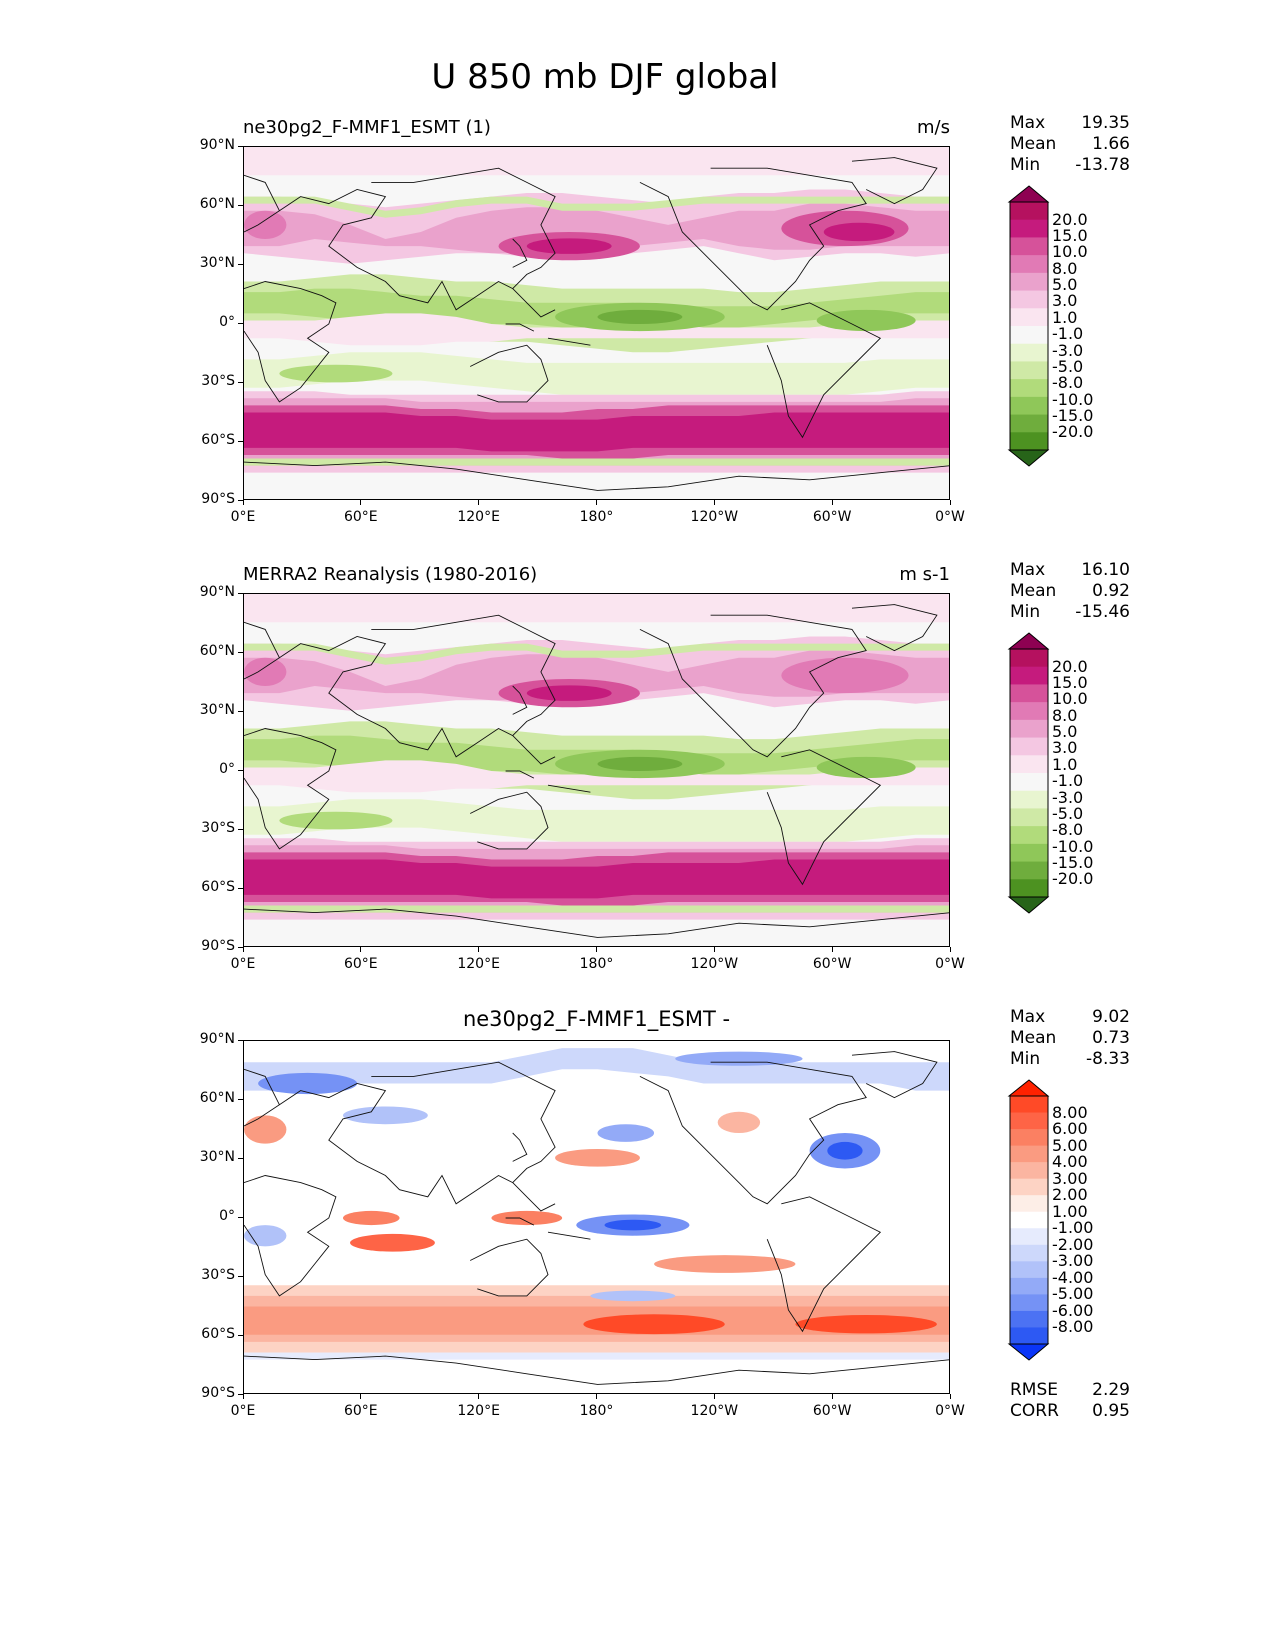  Describe the element at coordinates (478, 964) in the screenshot. I see `x-tick-label: 120°E` at that location.